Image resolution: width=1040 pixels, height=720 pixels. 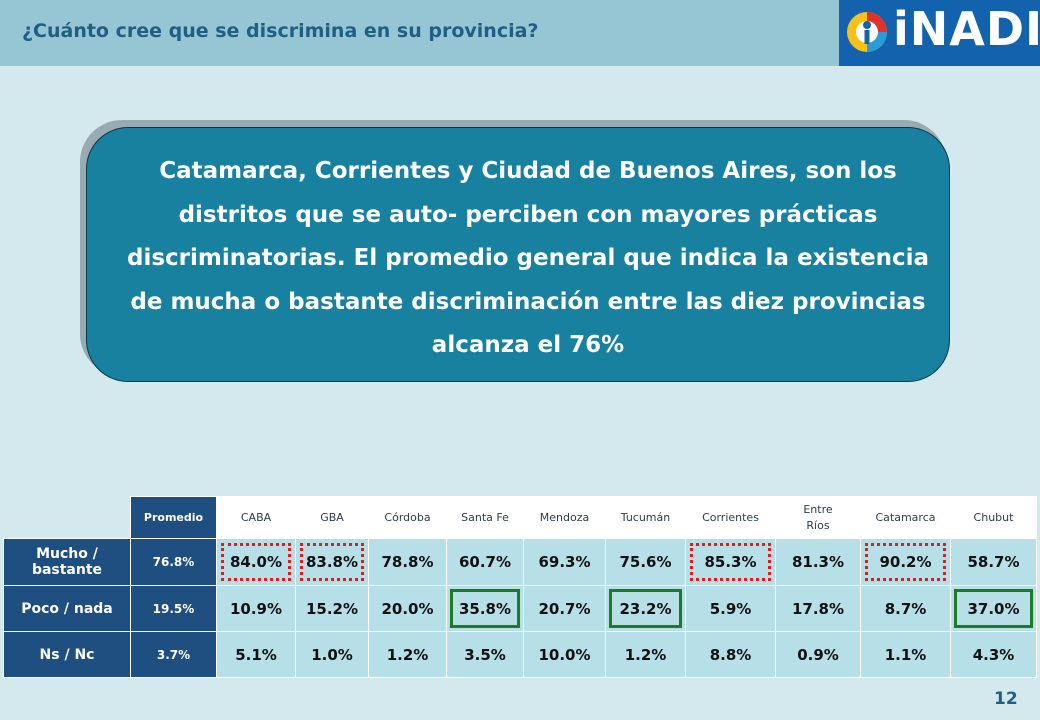 I want to click on table-cell: 78.8%, so click(x=407, y=562).